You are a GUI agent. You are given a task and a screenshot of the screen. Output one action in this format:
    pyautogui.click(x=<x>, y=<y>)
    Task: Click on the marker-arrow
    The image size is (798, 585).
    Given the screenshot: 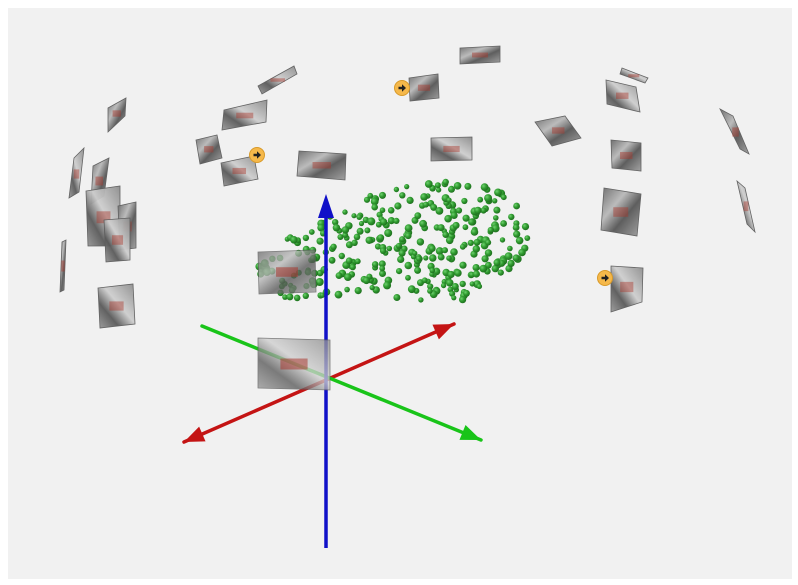 What is the action you would take?
    pyautogui.click(x=605, y=278)
    